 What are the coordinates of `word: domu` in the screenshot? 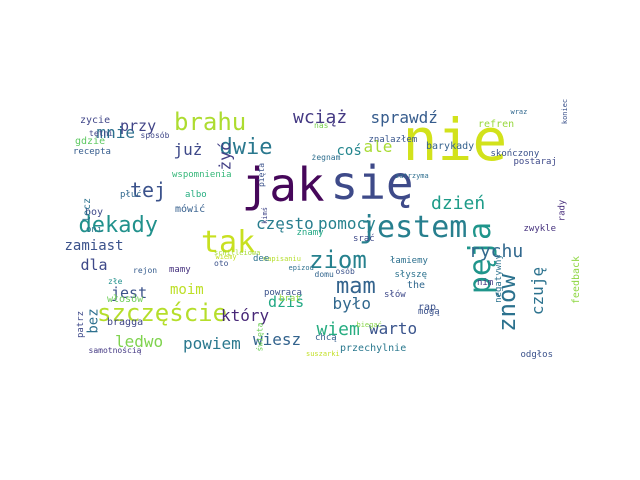 It's located at (324, 274).